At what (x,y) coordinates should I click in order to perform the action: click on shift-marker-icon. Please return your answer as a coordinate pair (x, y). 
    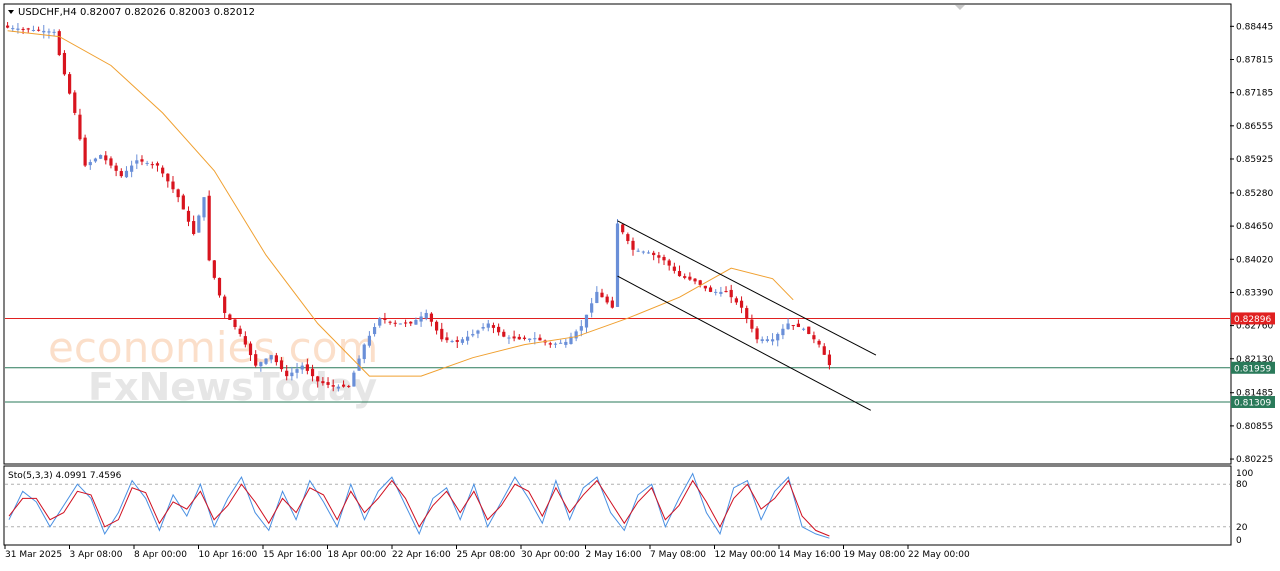
    Looking at the image, I should click on (960, 7).